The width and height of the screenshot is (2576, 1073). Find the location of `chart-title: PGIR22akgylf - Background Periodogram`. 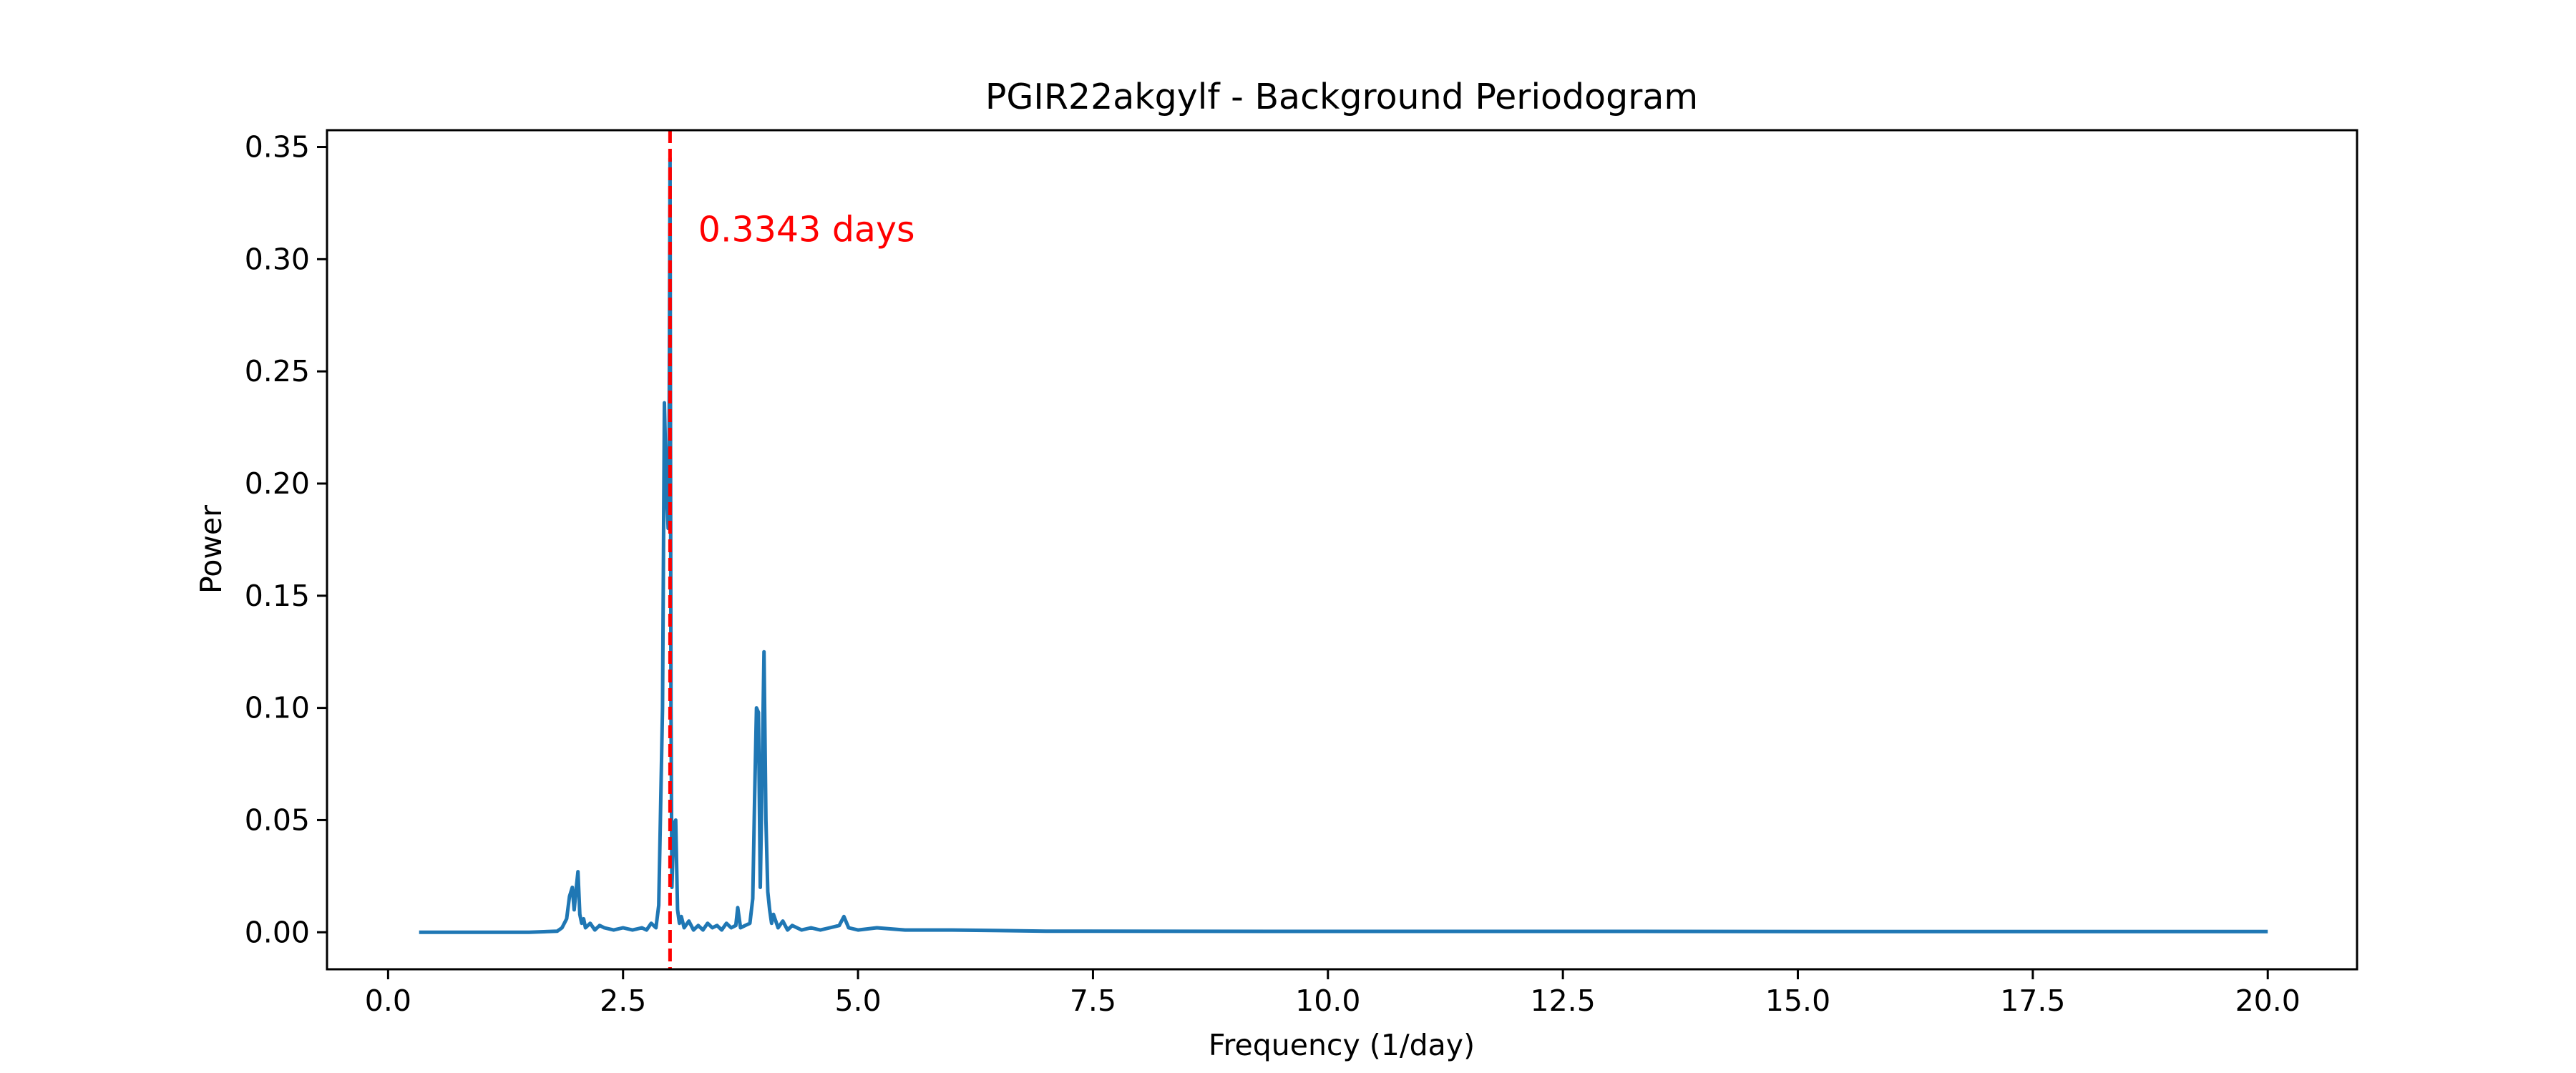

chart-title: PGIR22akgylf - Background Periodogram is located at coordinates (1341, 97).